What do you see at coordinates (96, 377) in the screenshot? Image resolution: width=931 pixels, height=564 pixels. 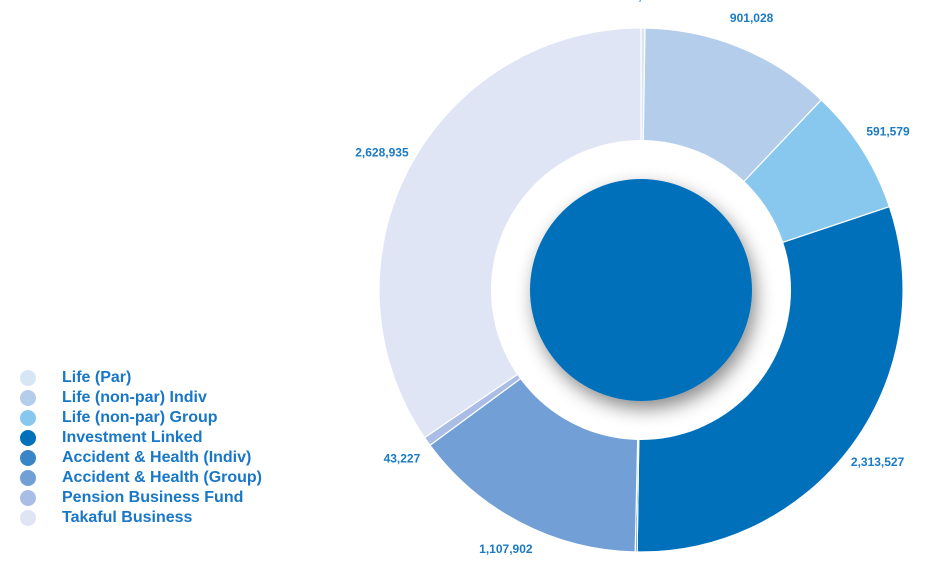 I see `legend-label: Life (Par)` at bounding box center [96, 377].